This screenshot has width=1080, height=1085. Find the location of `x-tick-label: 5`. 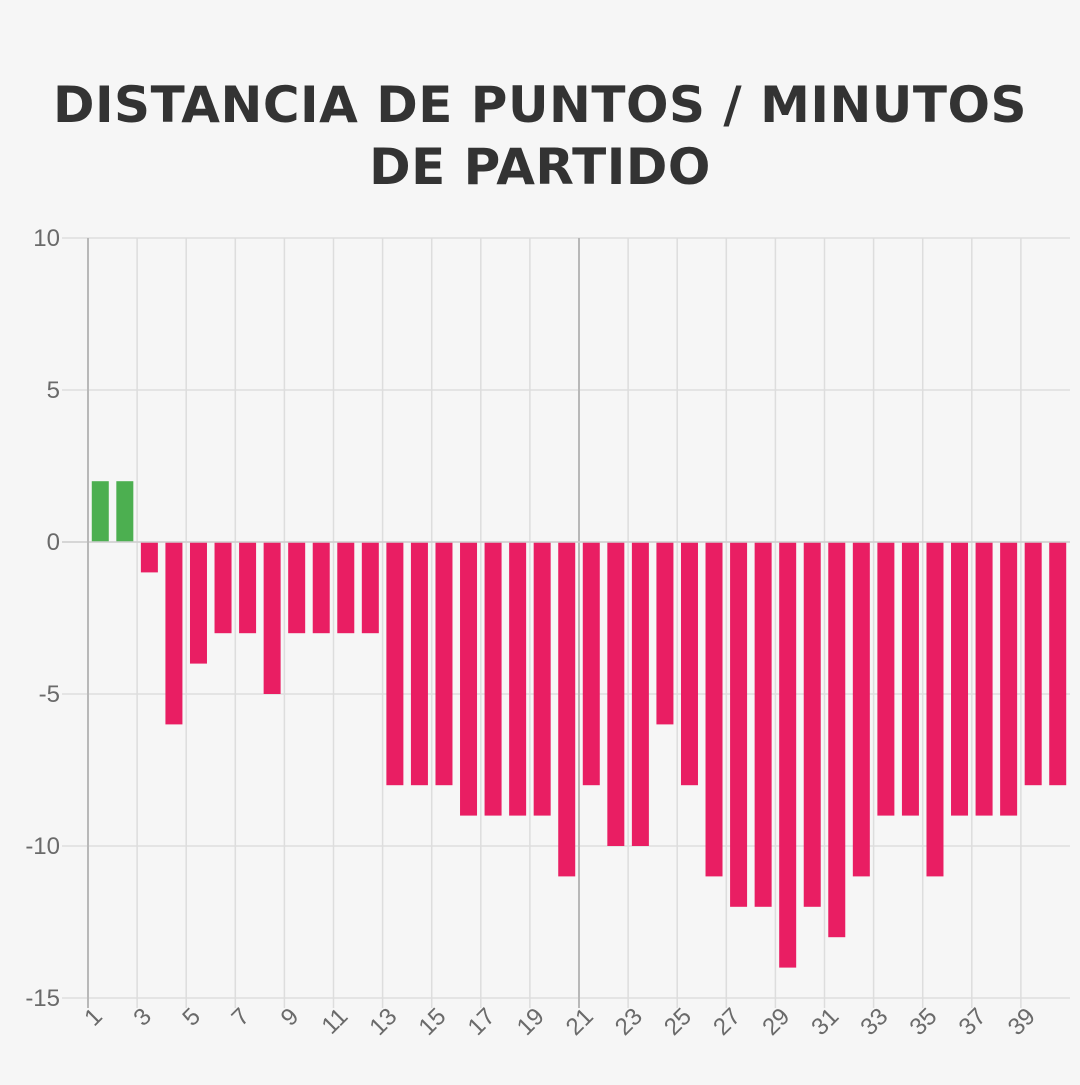

x-tick-label: 5 is located at coordinates (191, 1017).